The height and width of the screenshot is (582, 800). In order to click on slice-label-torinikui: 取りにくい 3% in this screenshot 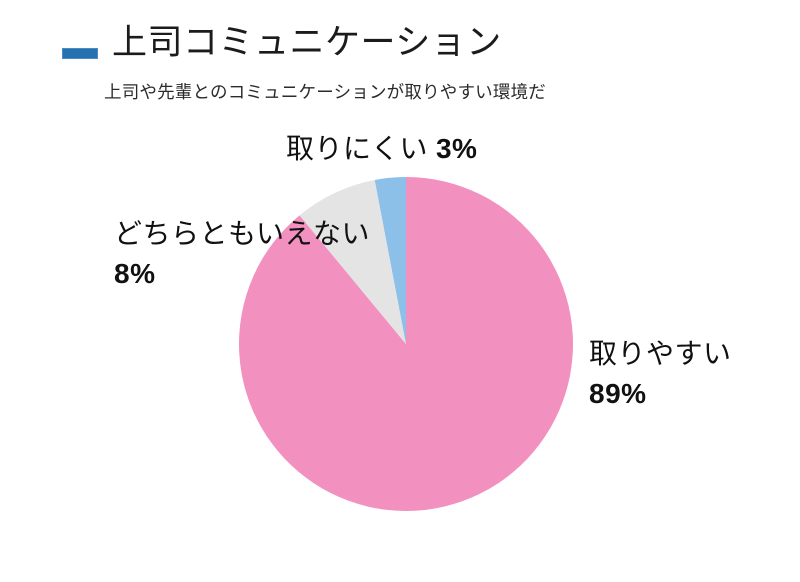, I will do `click(381, 149)`.